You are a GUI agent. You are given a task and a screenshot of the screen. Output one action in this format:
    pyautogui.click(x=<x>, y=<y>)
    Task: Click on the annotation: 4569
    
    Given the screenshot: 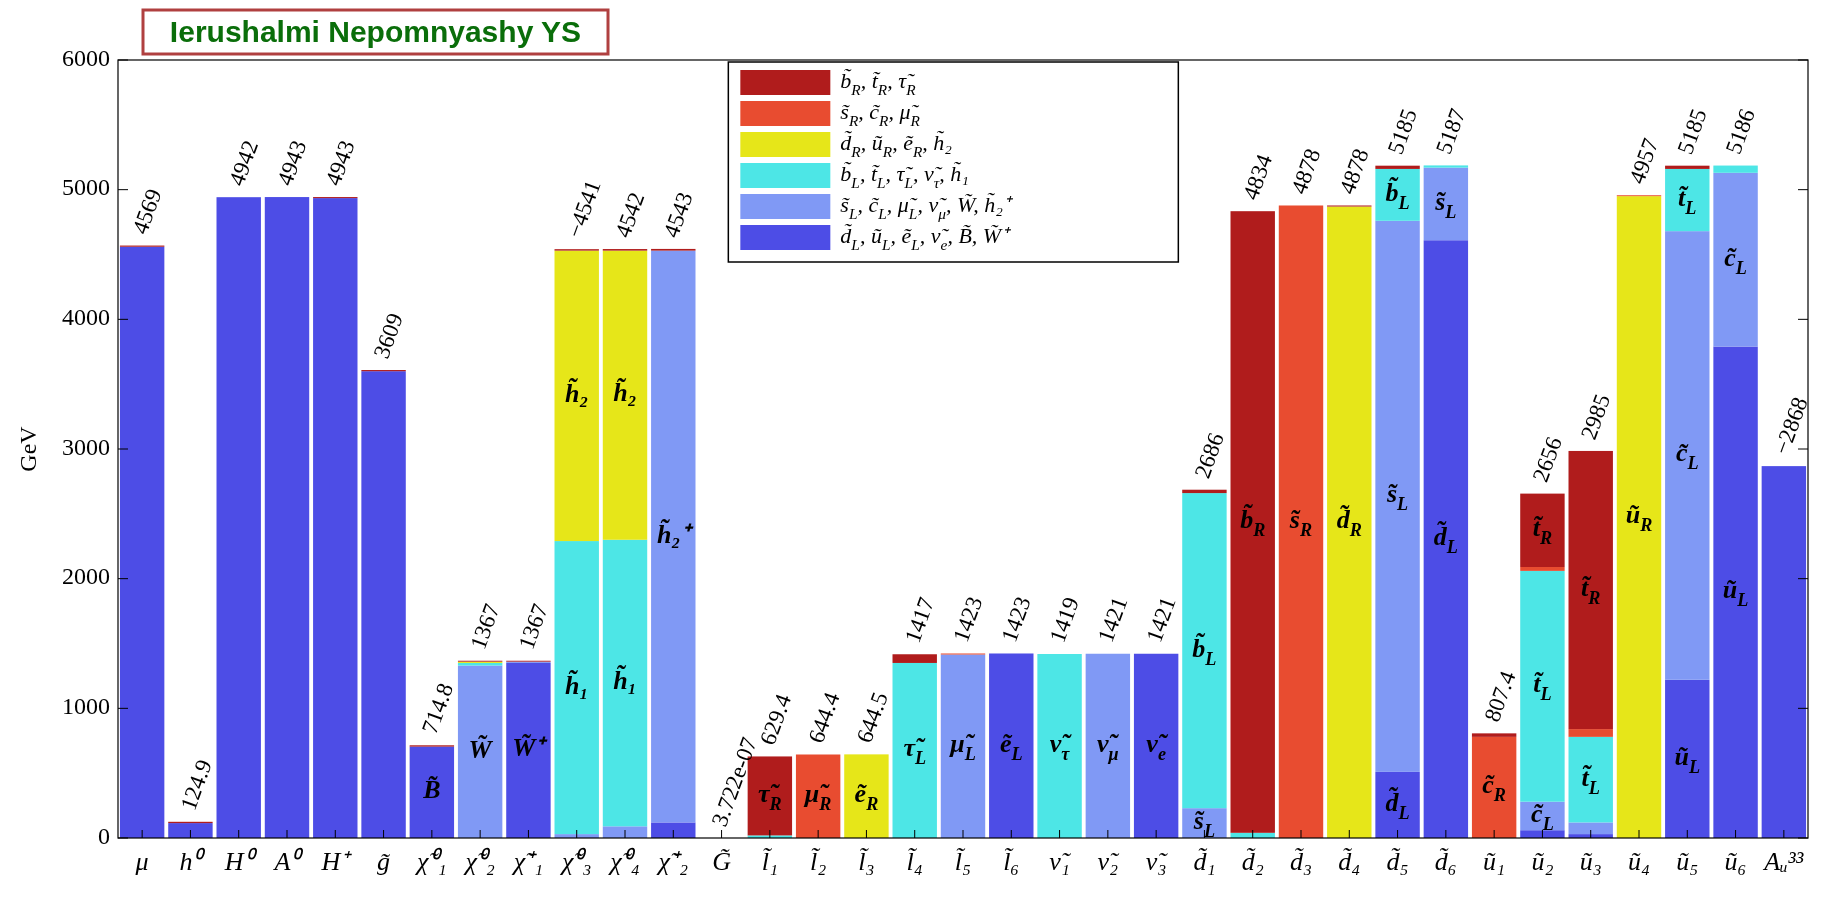 What is the action you would take?
    pyautogui.click(x=147, y=211)
    